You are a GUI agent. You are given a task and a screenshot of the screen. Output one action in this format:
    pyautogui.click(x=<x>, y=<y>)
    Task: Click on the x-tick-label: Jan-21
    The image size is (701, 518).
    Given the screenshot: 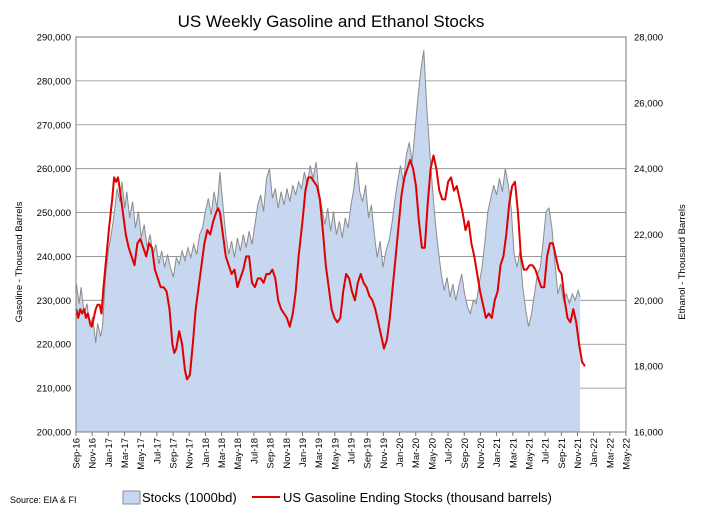 What is the action you would take?
    pyautogui.click(x=497, y=452)
    